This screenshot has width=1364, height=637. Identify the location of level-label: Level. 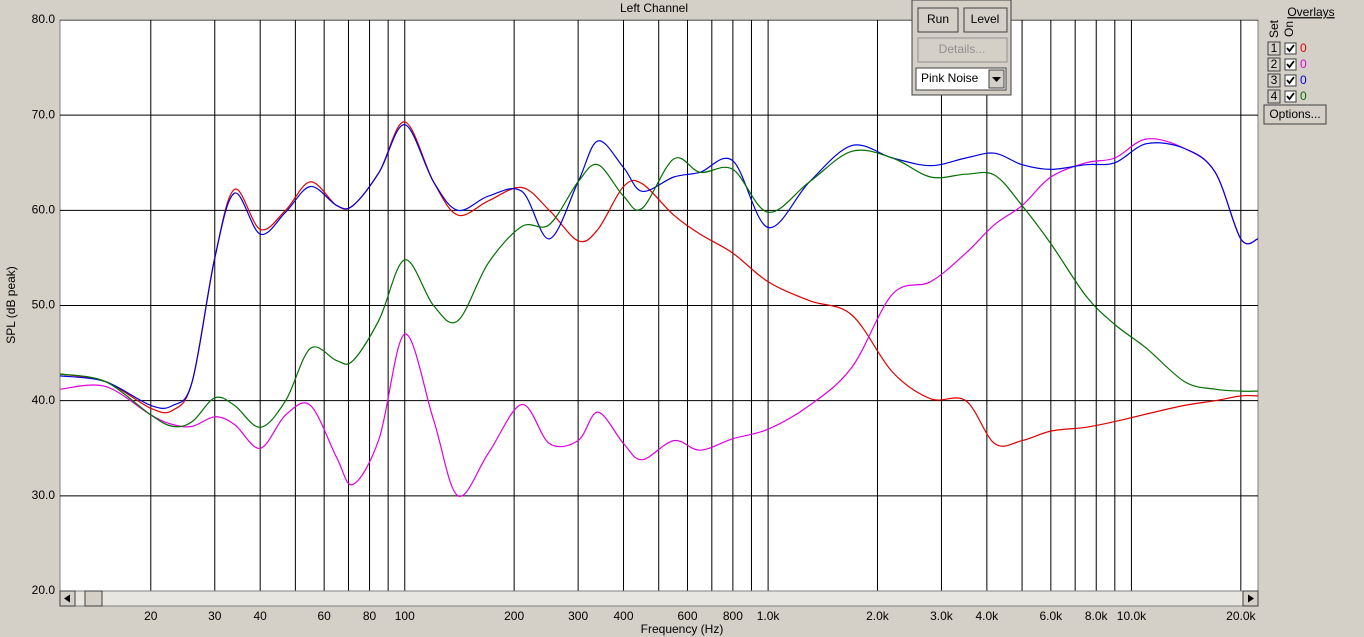
(985, 19).